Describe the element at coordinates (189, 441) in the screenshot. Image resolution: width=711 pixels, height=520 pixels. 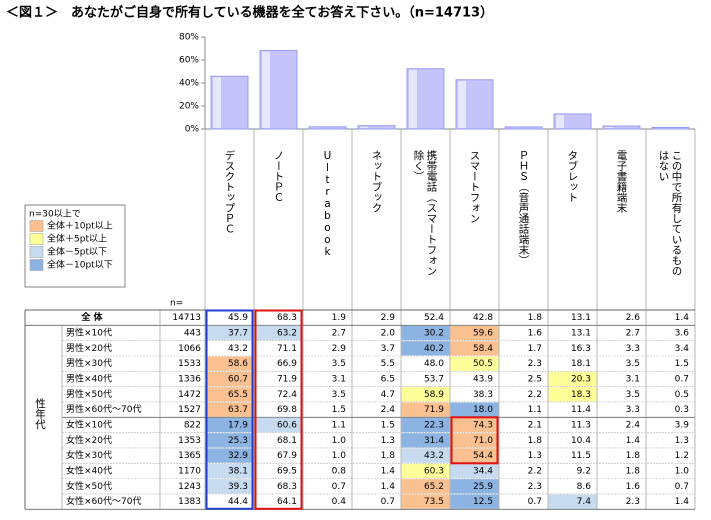
I see `row-n: 1353` at that location.